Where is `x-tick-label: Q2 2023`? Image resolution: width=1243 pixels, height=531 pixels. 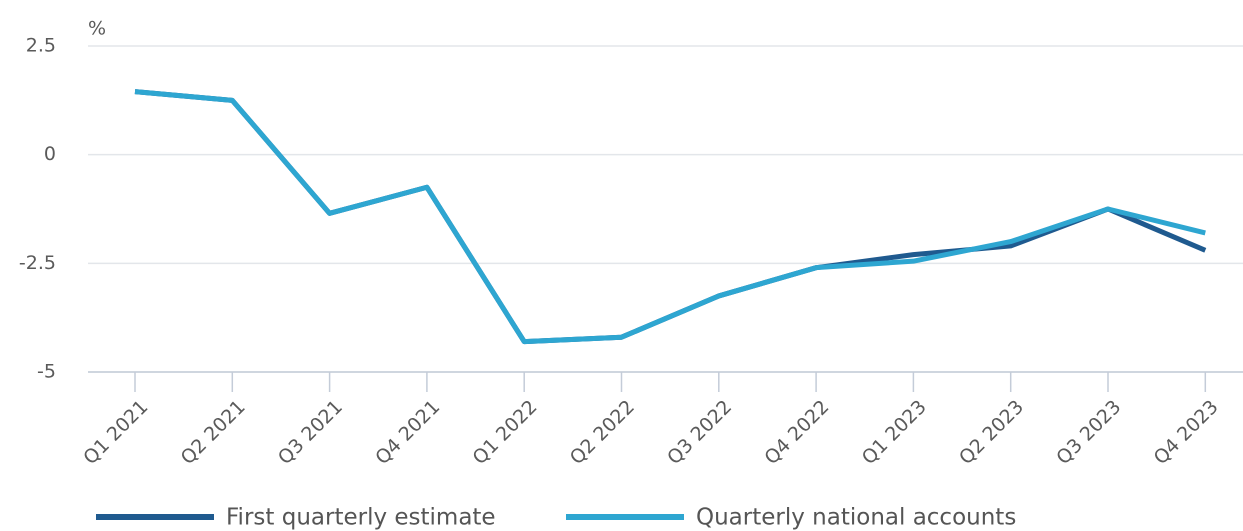
x-tick-label: Q2 2023 is located at coordinates (991, 432).